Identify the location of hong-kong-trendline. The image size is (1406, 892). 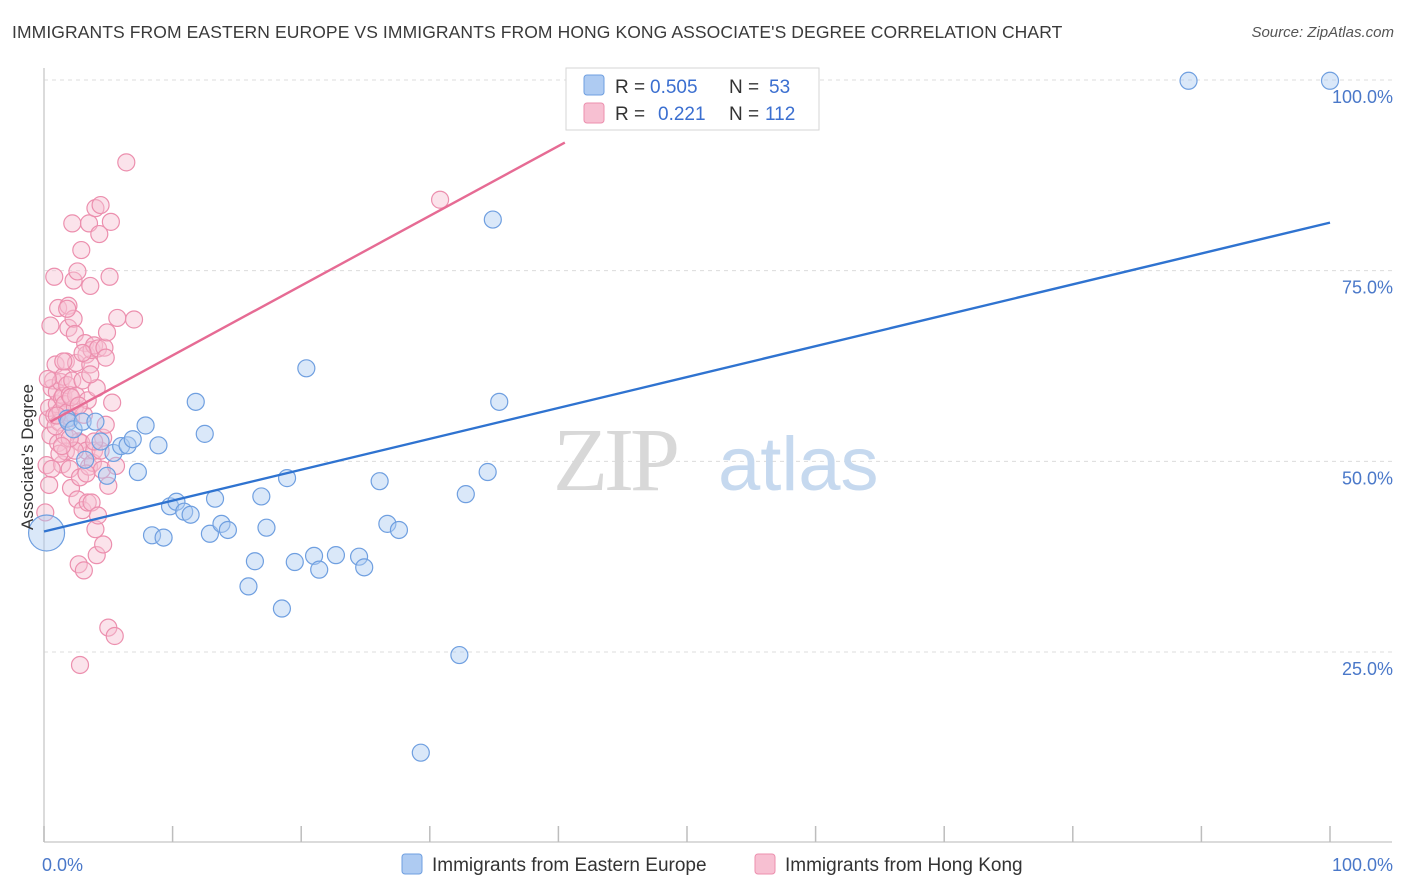
(307, 282).